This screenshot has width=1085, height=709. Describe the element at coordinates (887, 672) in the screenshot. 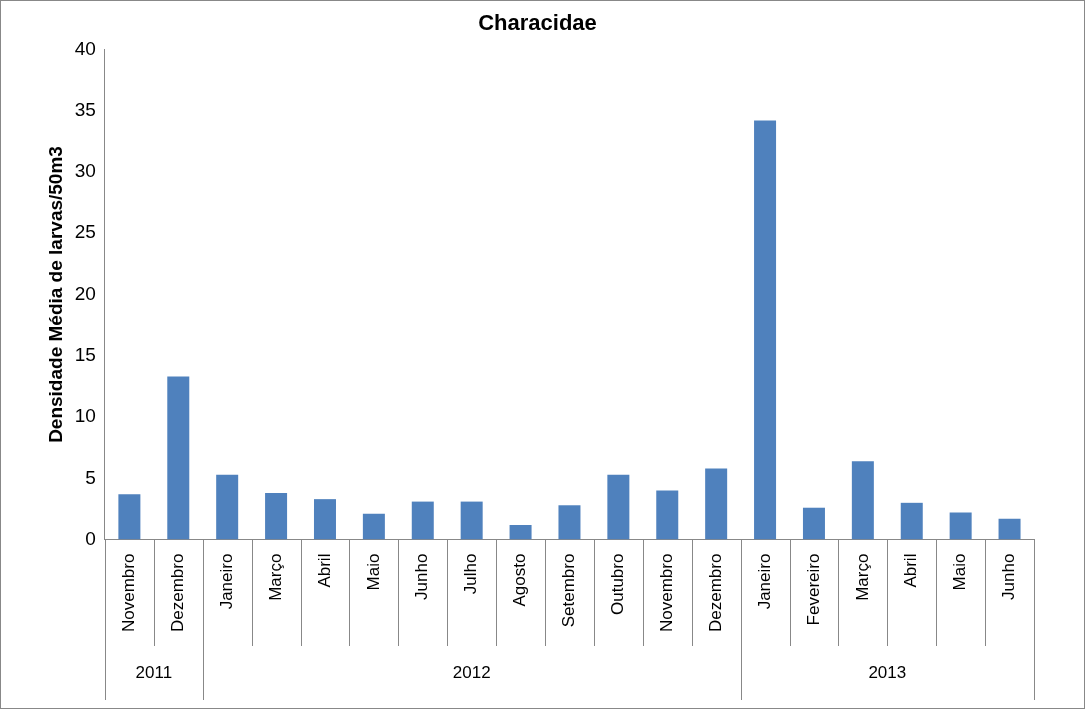

I see `text: 2013` at that location.